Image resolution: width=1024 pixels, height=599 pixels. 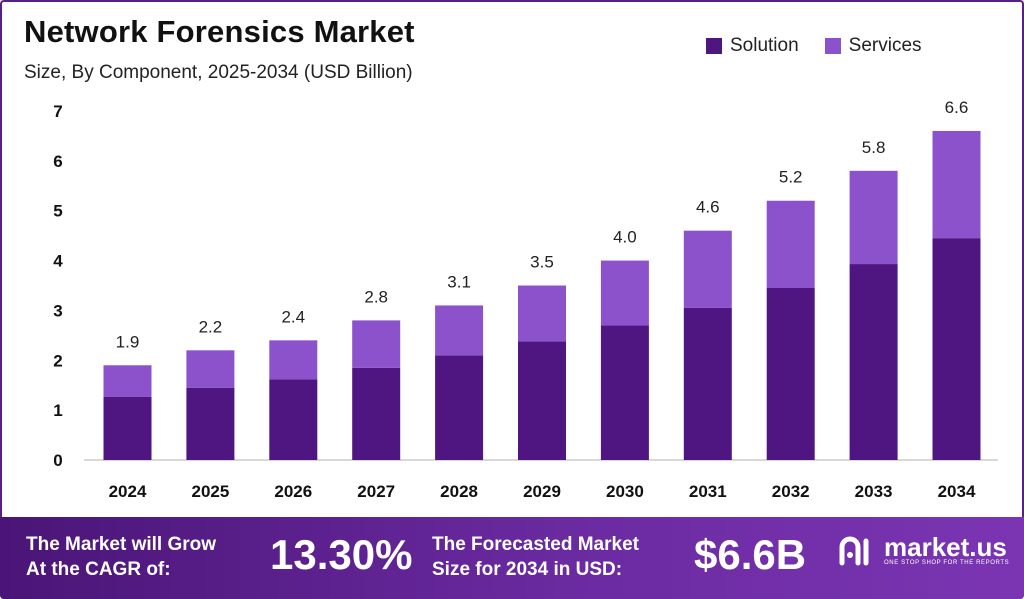 What do you see at coordinates (127, 381) in the screenshot?
I see `bar-services-2024` at bounding box center [127, 381].